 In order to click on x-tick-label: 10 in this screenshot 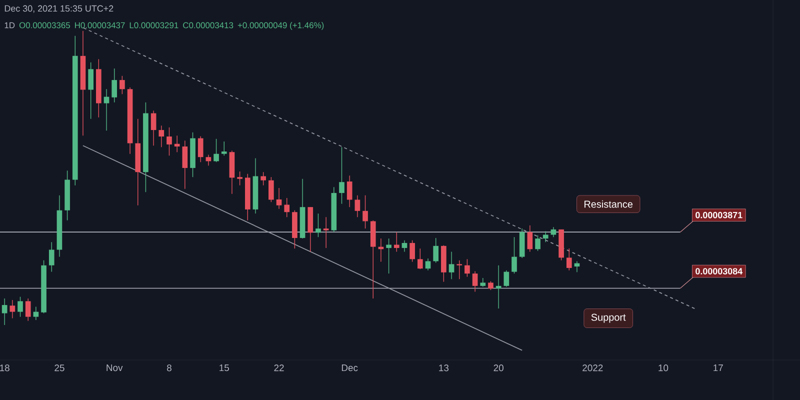, I will do `click(663, 368)`.